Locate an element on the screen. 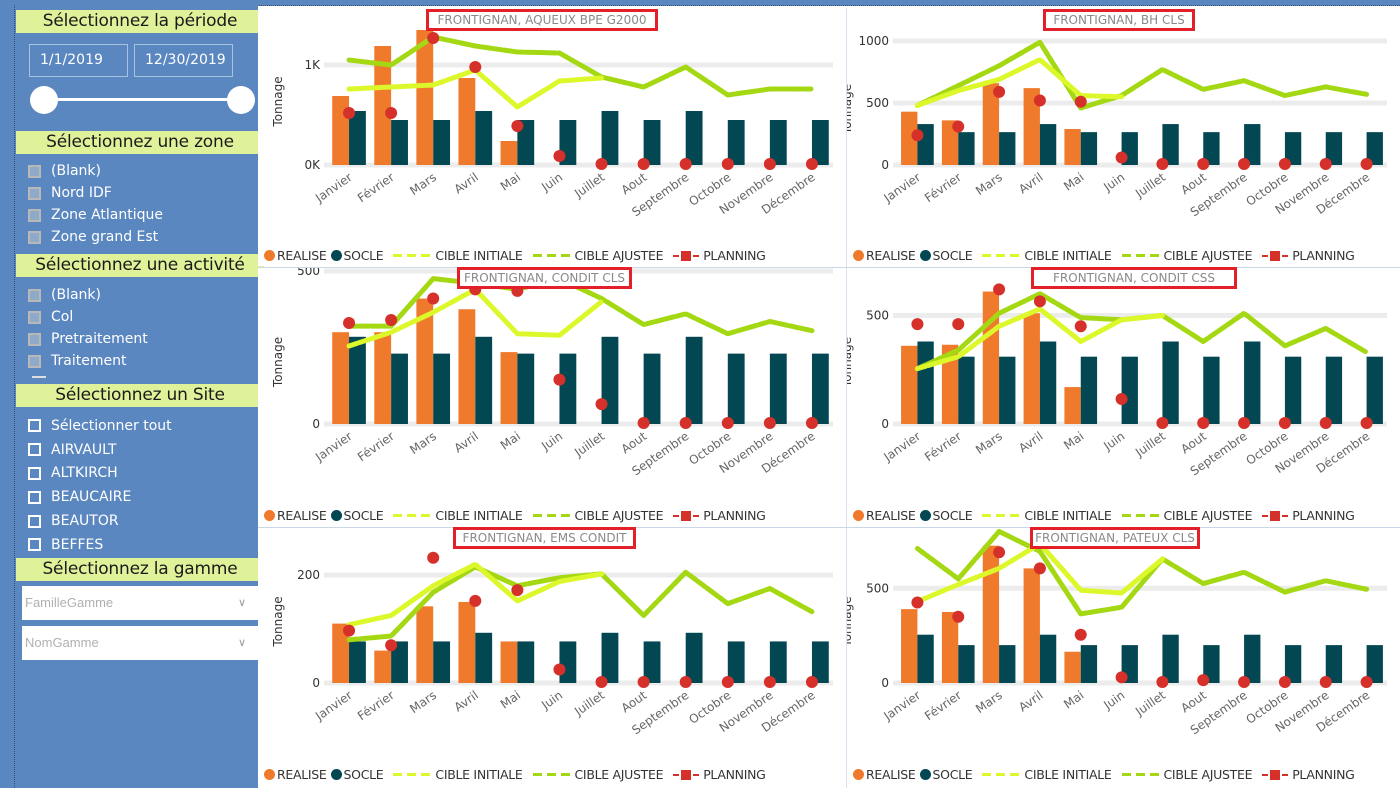 Image resolution: width=1400 pixels, height=788 pixels. zone-item: Zone grand Est is located at coordinates (95, 237).